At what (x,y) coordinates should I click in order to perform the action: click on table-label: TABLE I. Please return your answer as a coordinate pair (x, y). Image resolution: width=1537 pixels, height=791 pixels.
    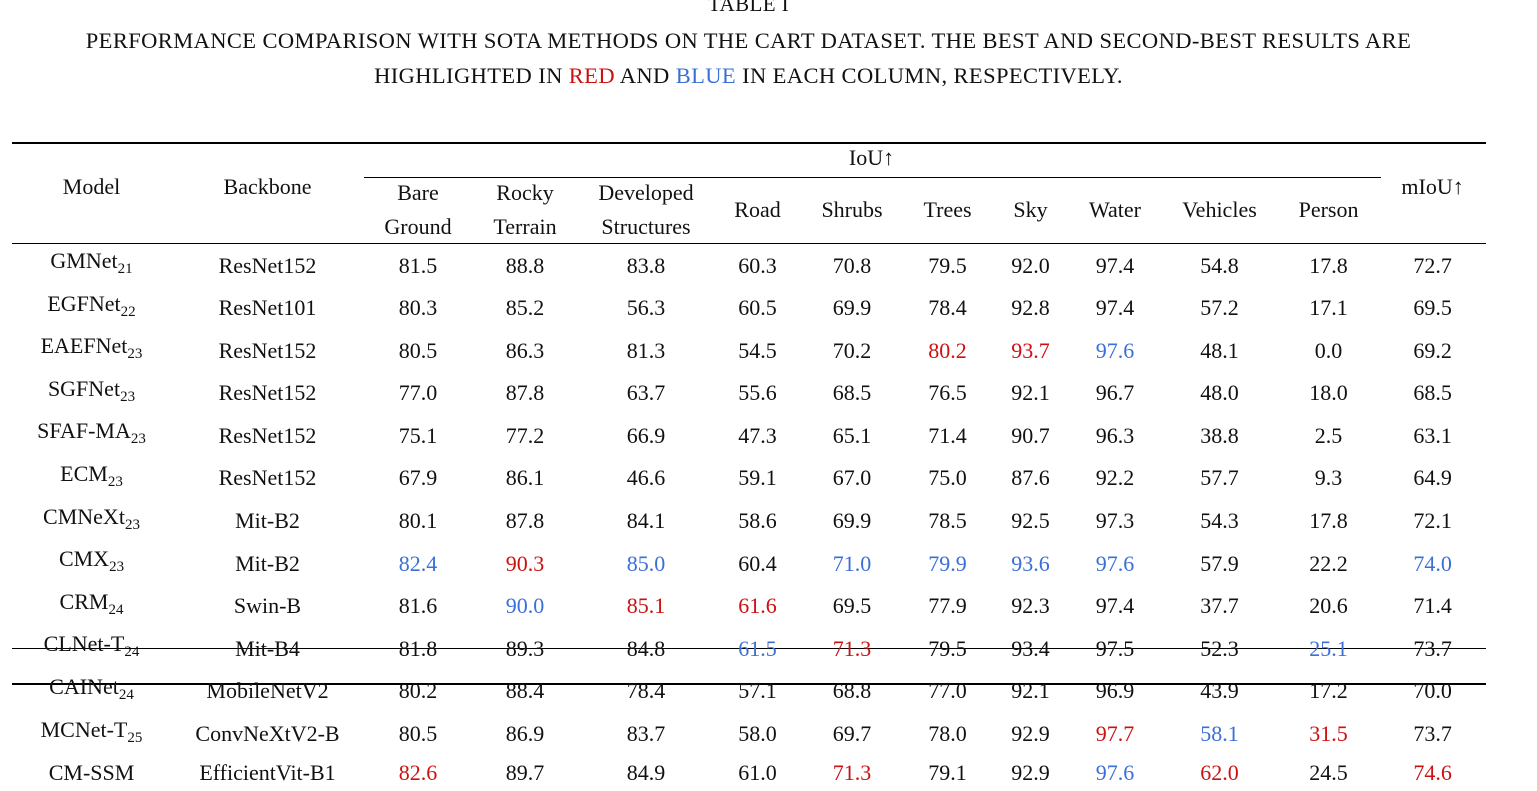
    Looking at the image, I should click on (748, 8).